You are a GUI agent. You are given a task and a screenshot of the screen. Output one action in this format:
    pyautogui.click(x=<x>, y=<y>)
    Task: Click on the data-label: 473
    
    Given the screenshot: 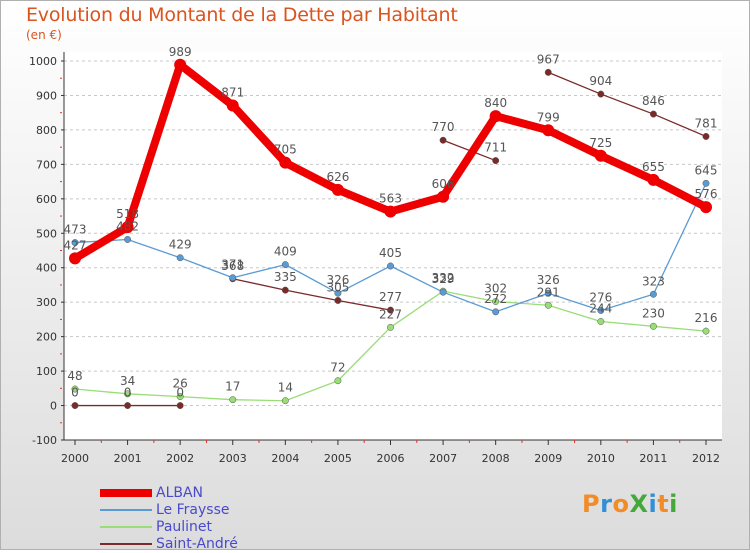 What is the action you would take?
    pyautogui.click(x=75, y=230)
    